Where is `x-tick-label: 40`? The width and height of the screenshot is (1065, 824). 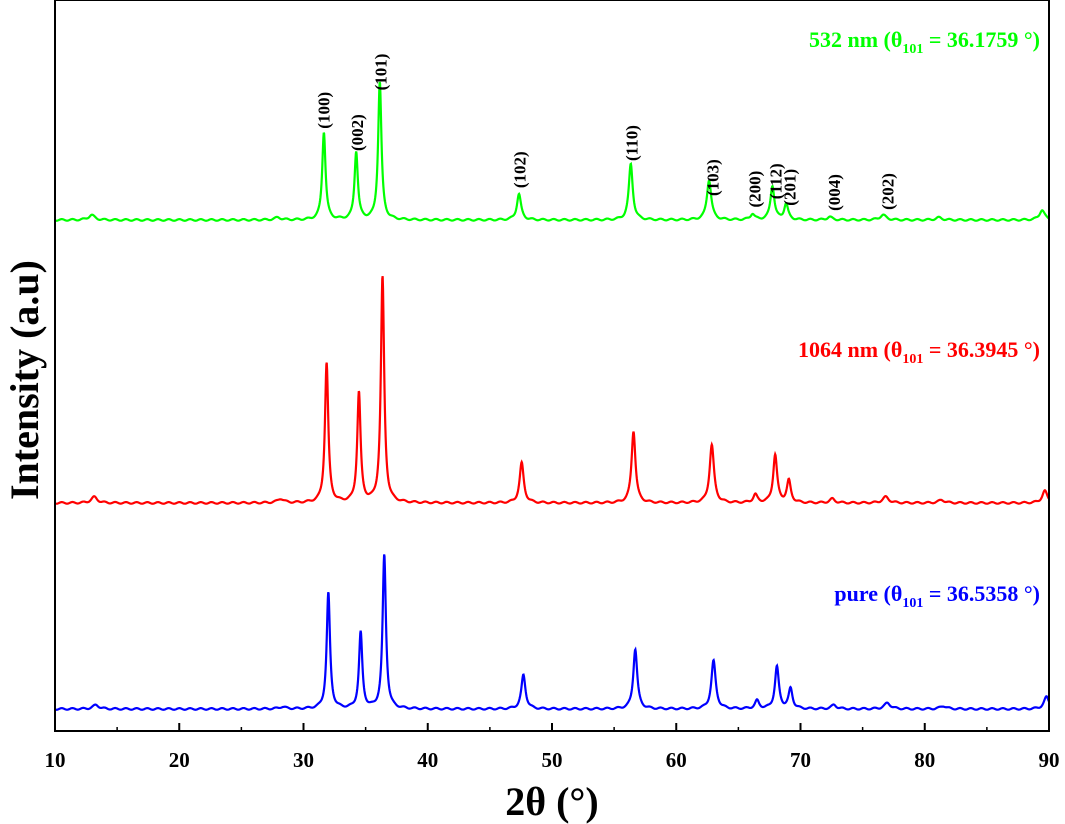
x-tick-label: 40 is located at coordinates (427, 760).